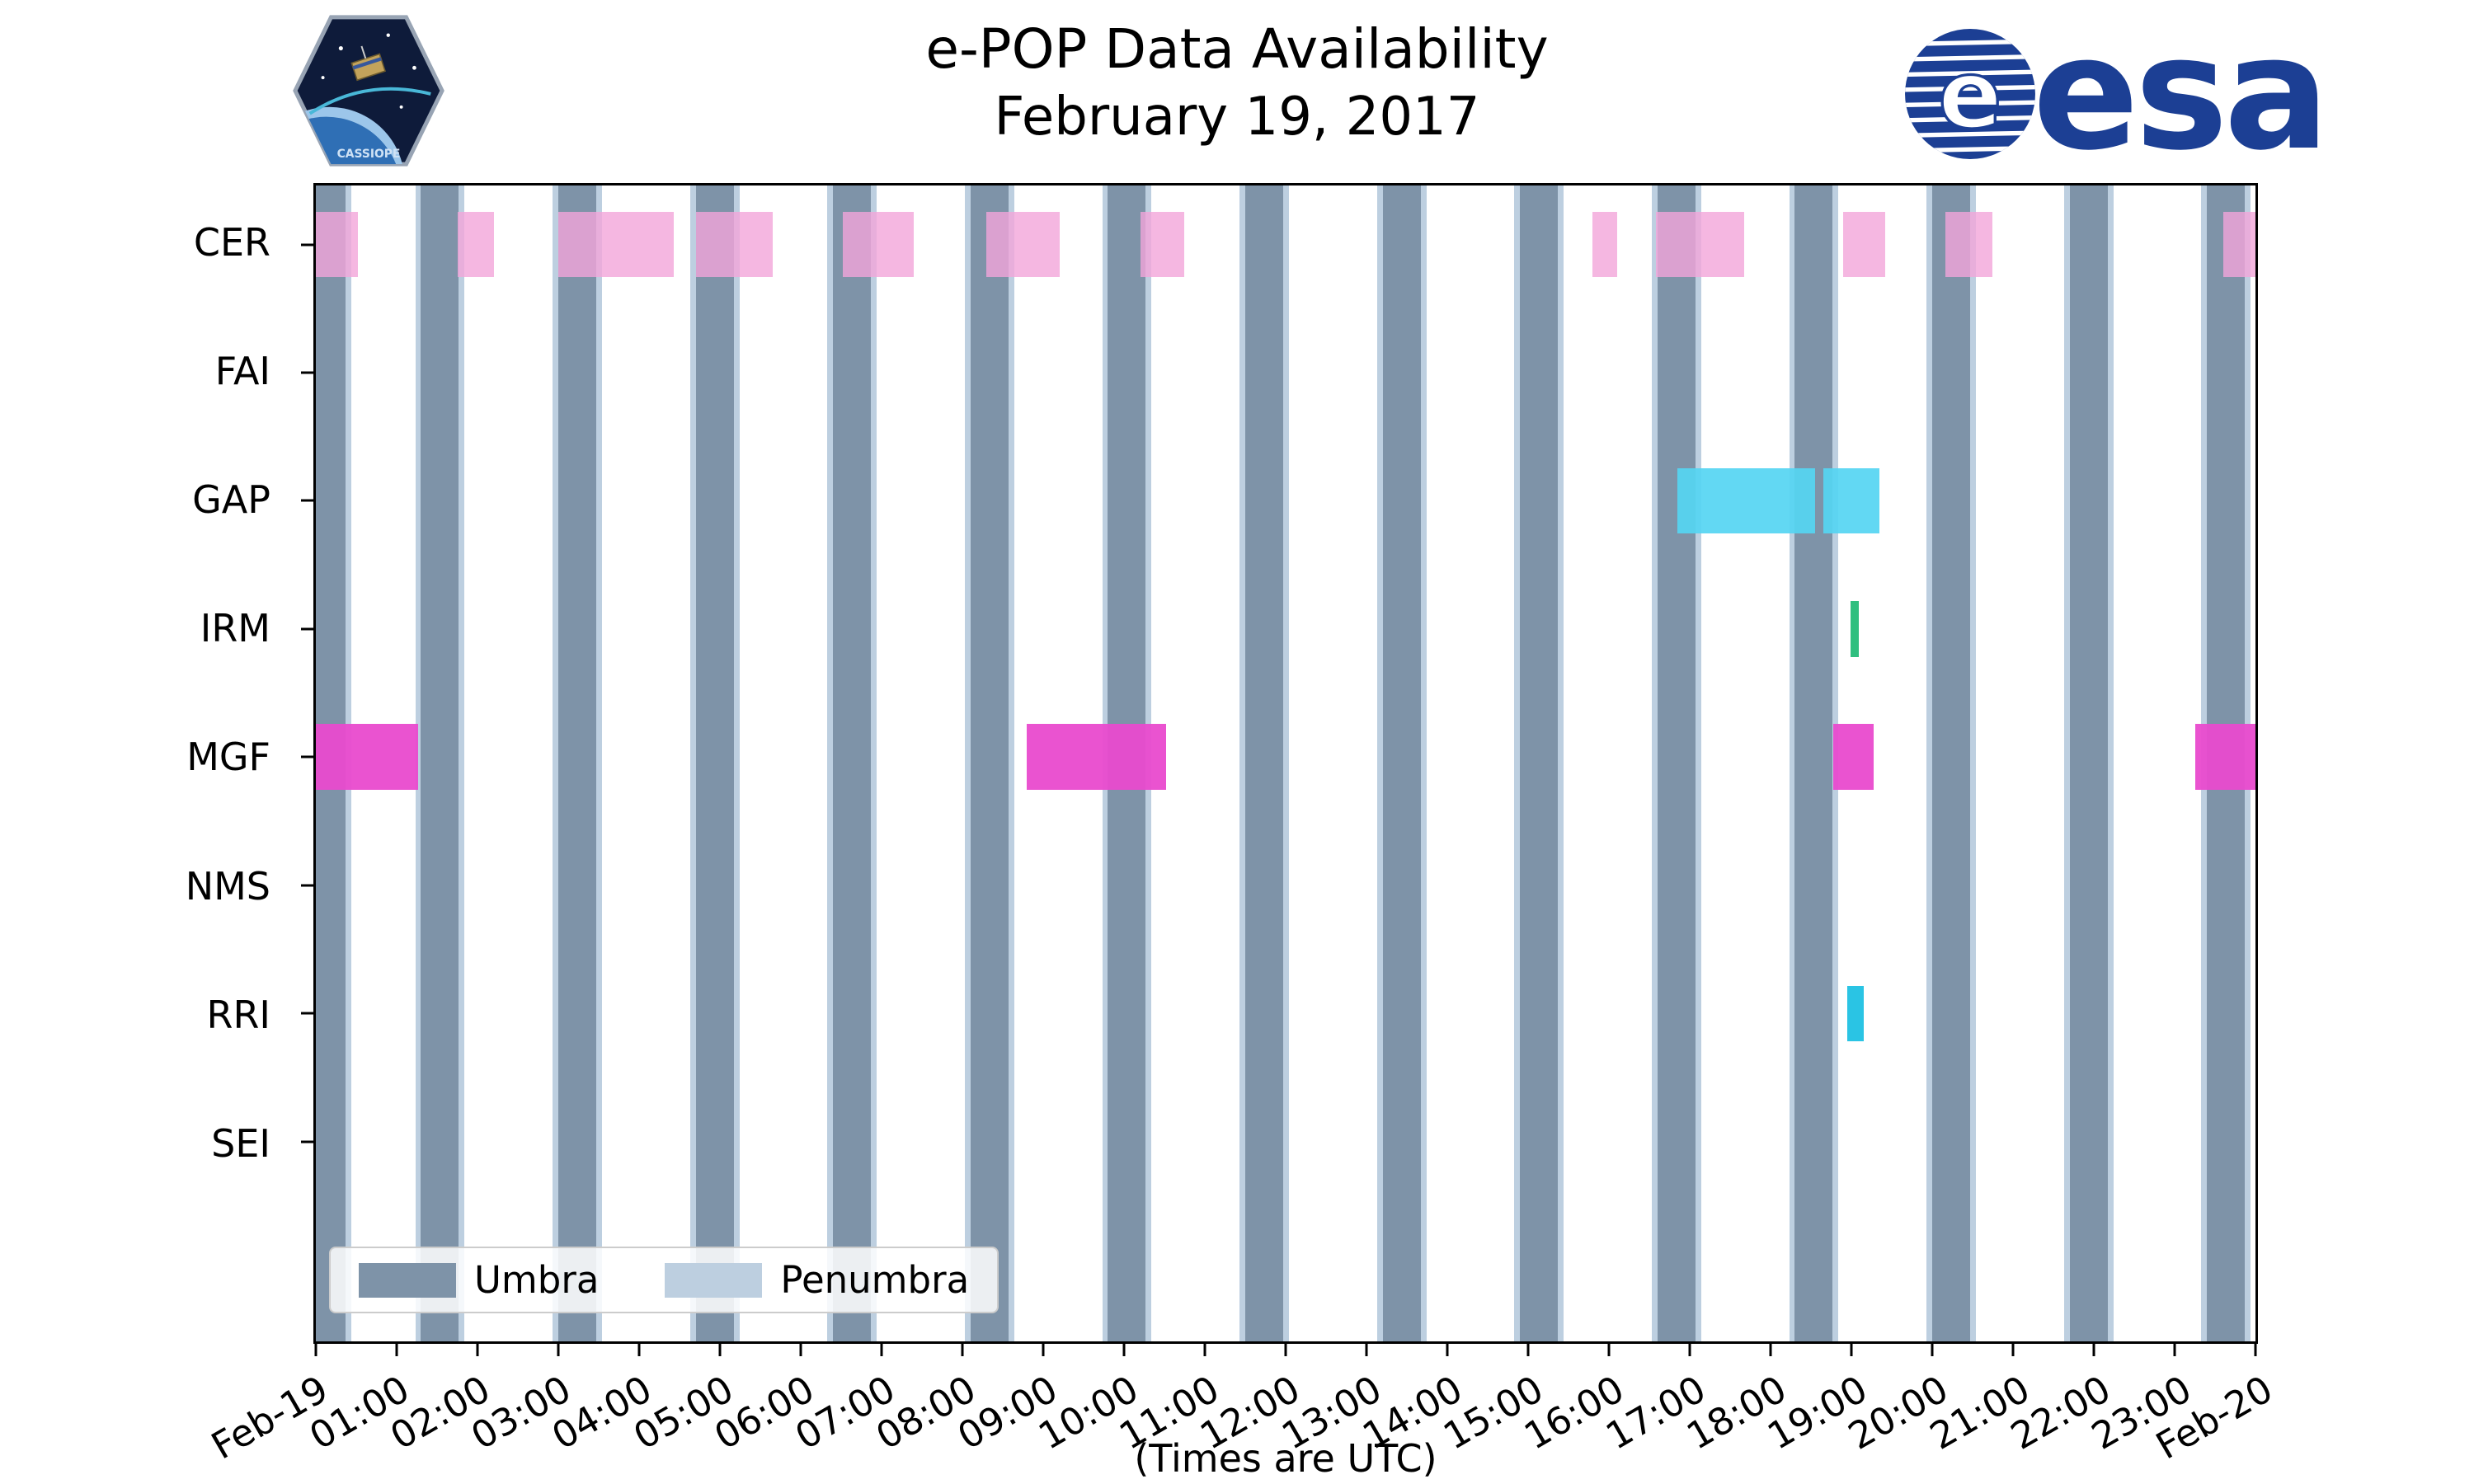 Image resolution: width=2474 pixels, height=1484 pixels. Describe the element at coordinates (227, 886) in the screenshot. I see `y-axis-label-nms: NMS` at that location.